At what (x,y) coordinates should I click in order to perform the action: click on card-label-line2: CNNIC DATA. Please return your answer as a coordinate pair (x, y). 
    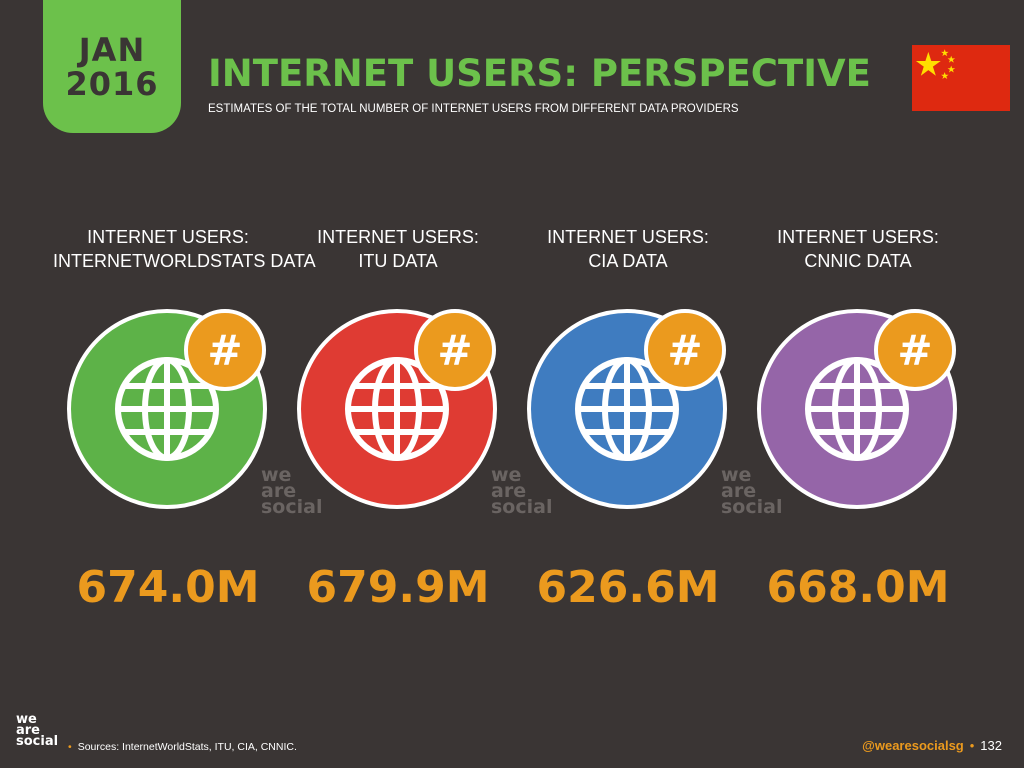
    Looking at the image, I should click on (858, 261).